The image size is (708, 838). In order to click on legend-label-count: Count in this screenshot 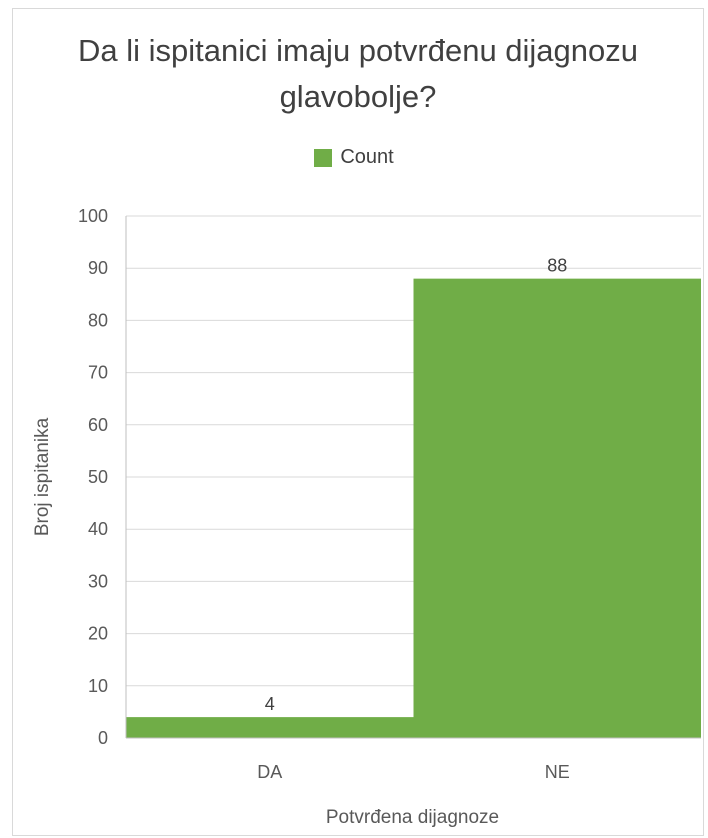, I will do `click(367, 157)`.